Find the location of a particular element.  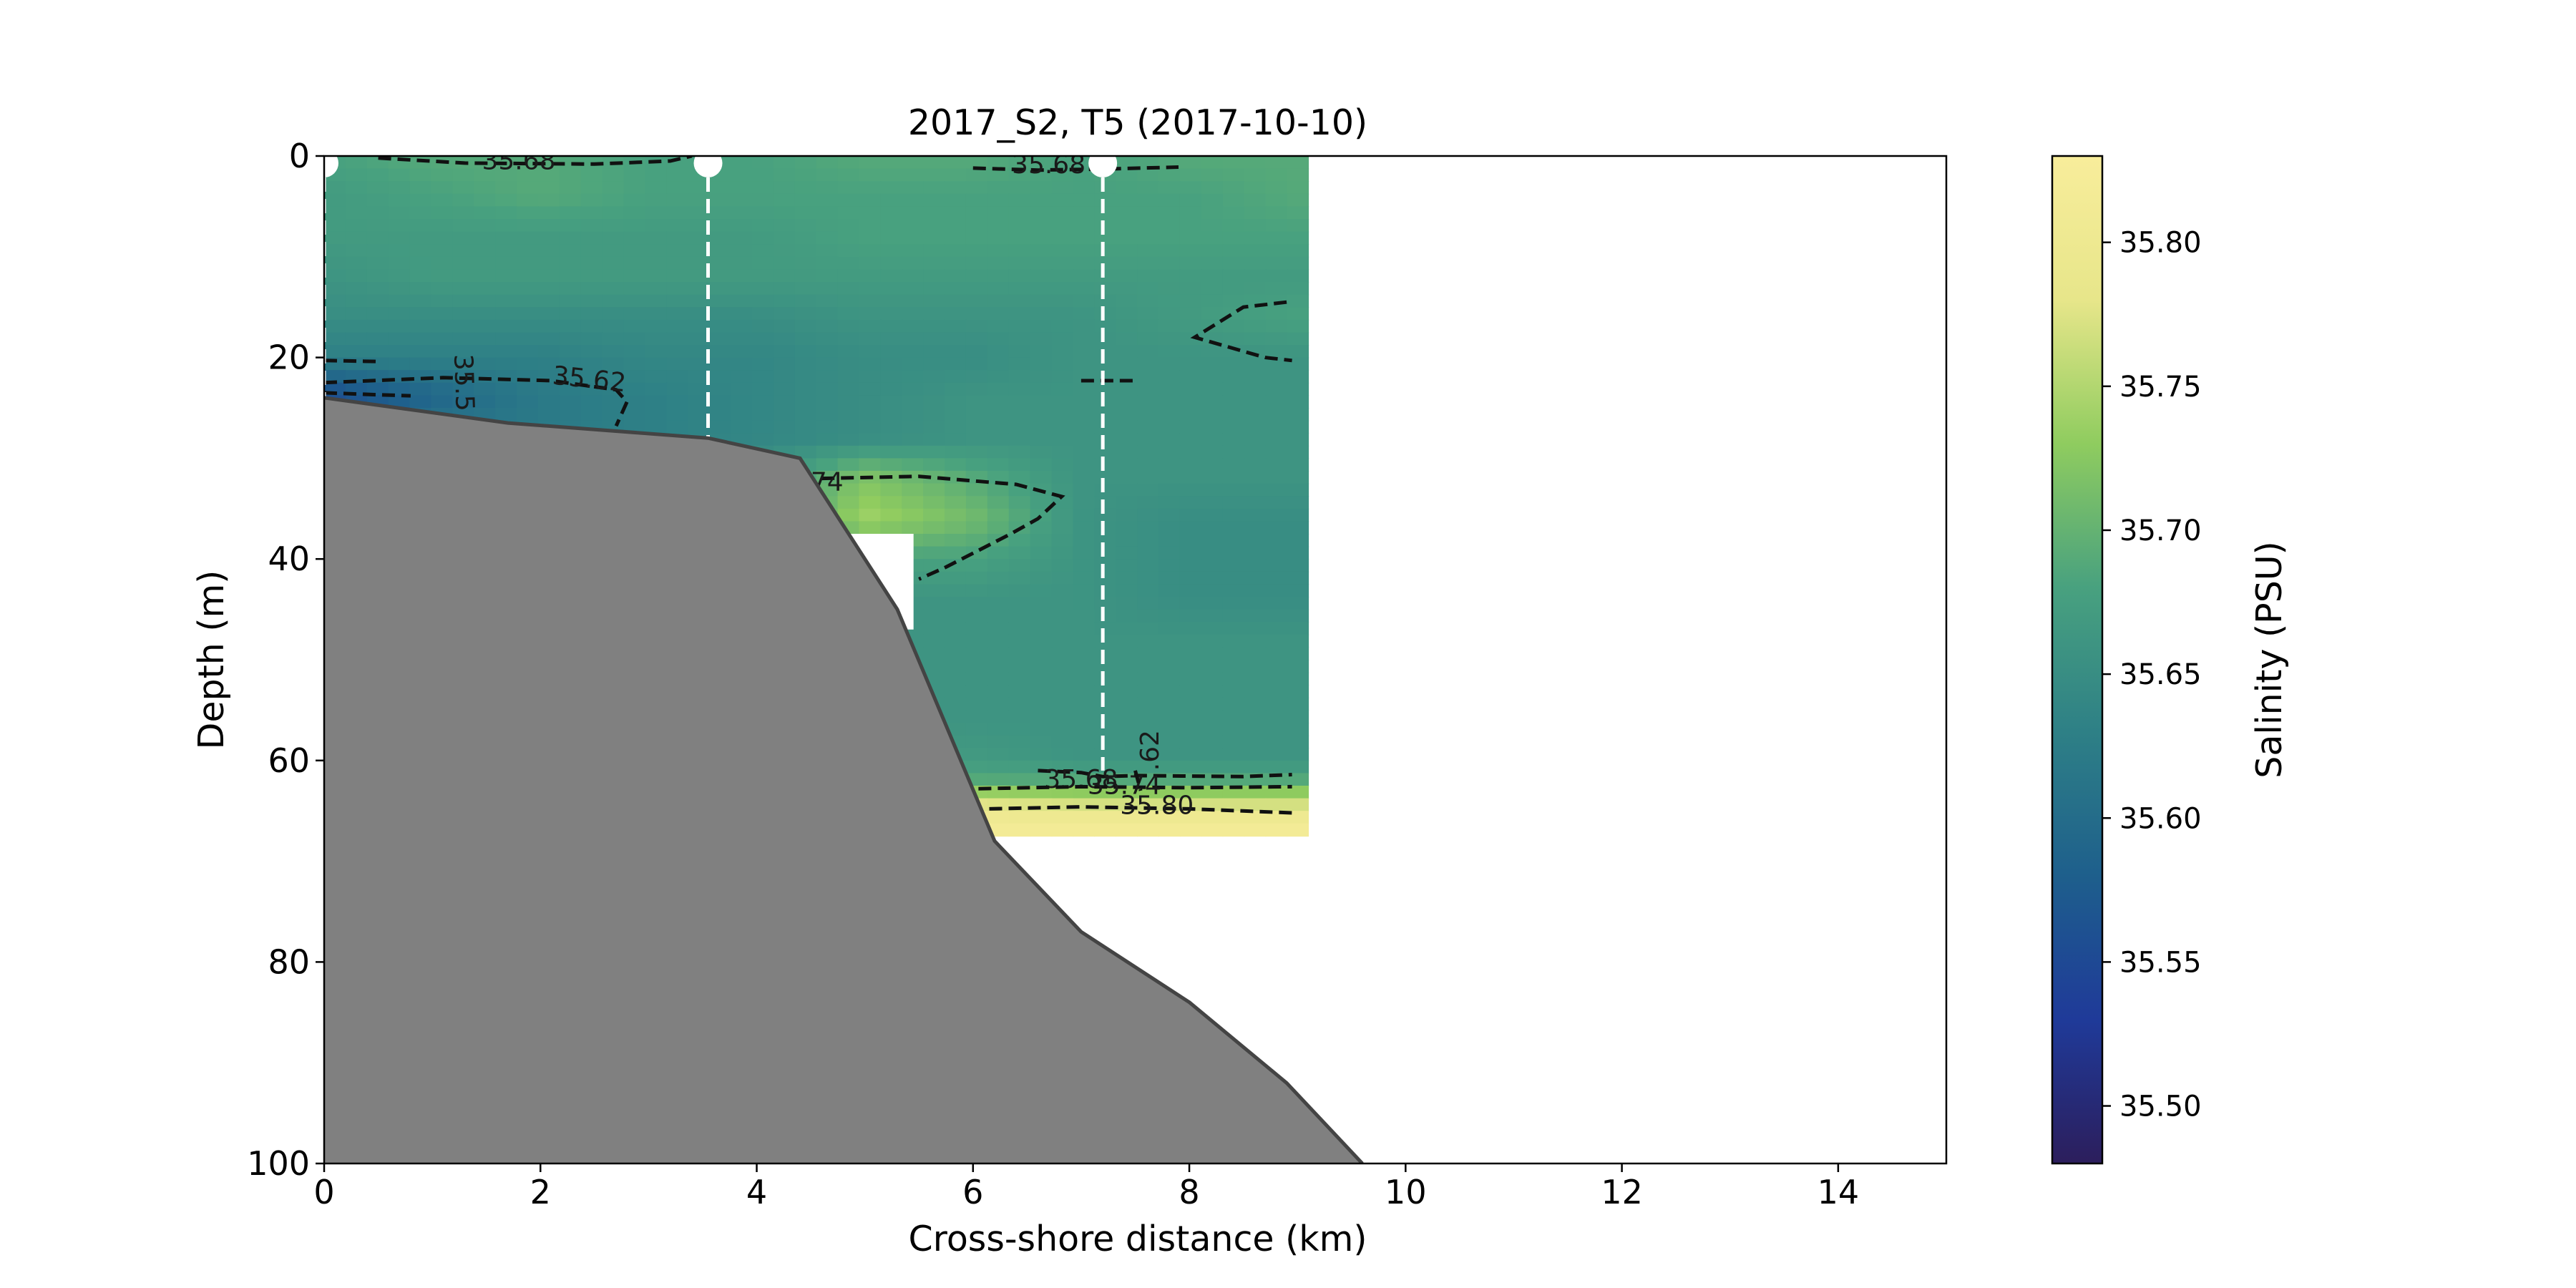

colorbar-gradient is located at coordinates (2077, 660).